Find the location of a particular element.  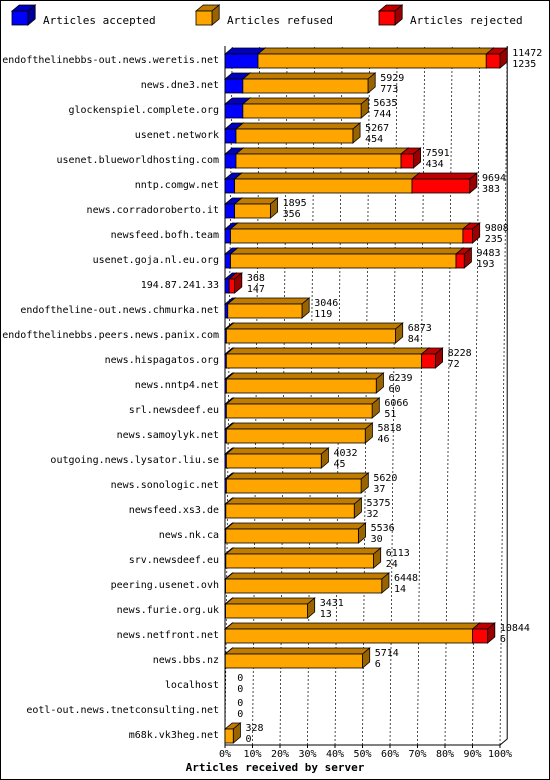

y-category-label: news.dne3.net is located at coordinates (180, 85).